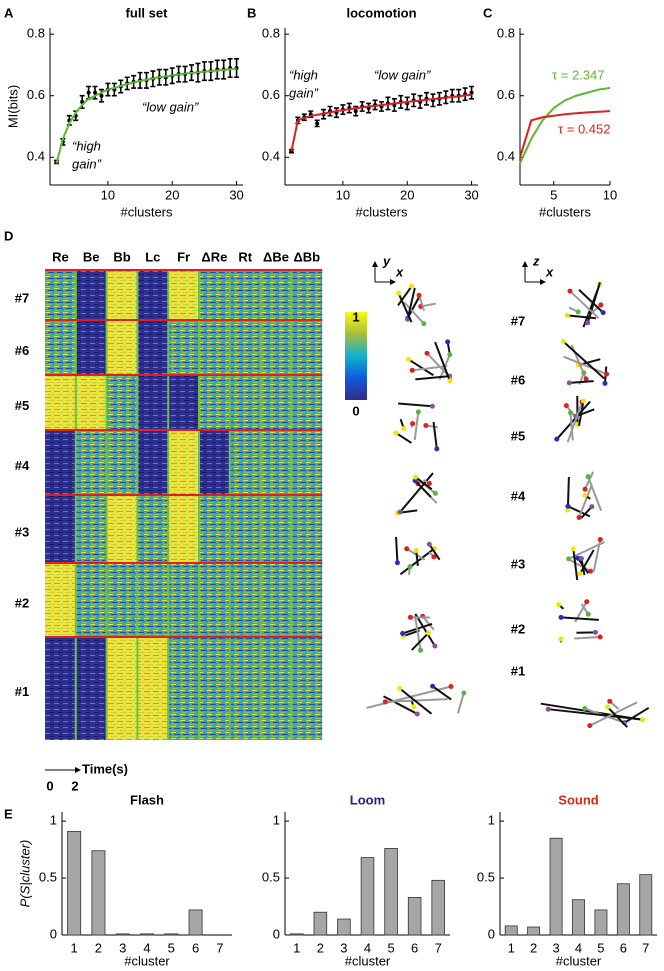  I want to click on x-tick-label: 10, so click(343, 194).